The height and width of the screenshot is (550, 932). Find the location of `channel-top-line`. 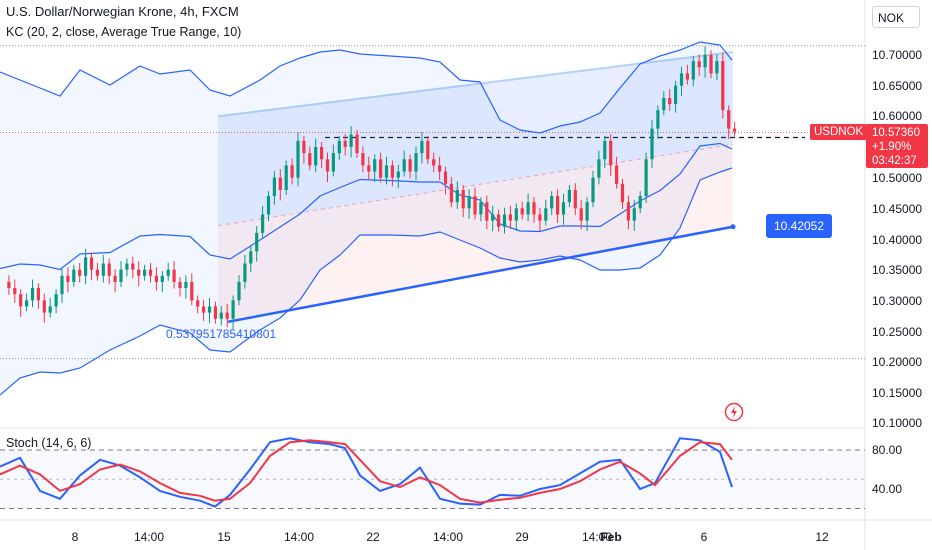

channel-top-line is located at coordinates (475, 84).